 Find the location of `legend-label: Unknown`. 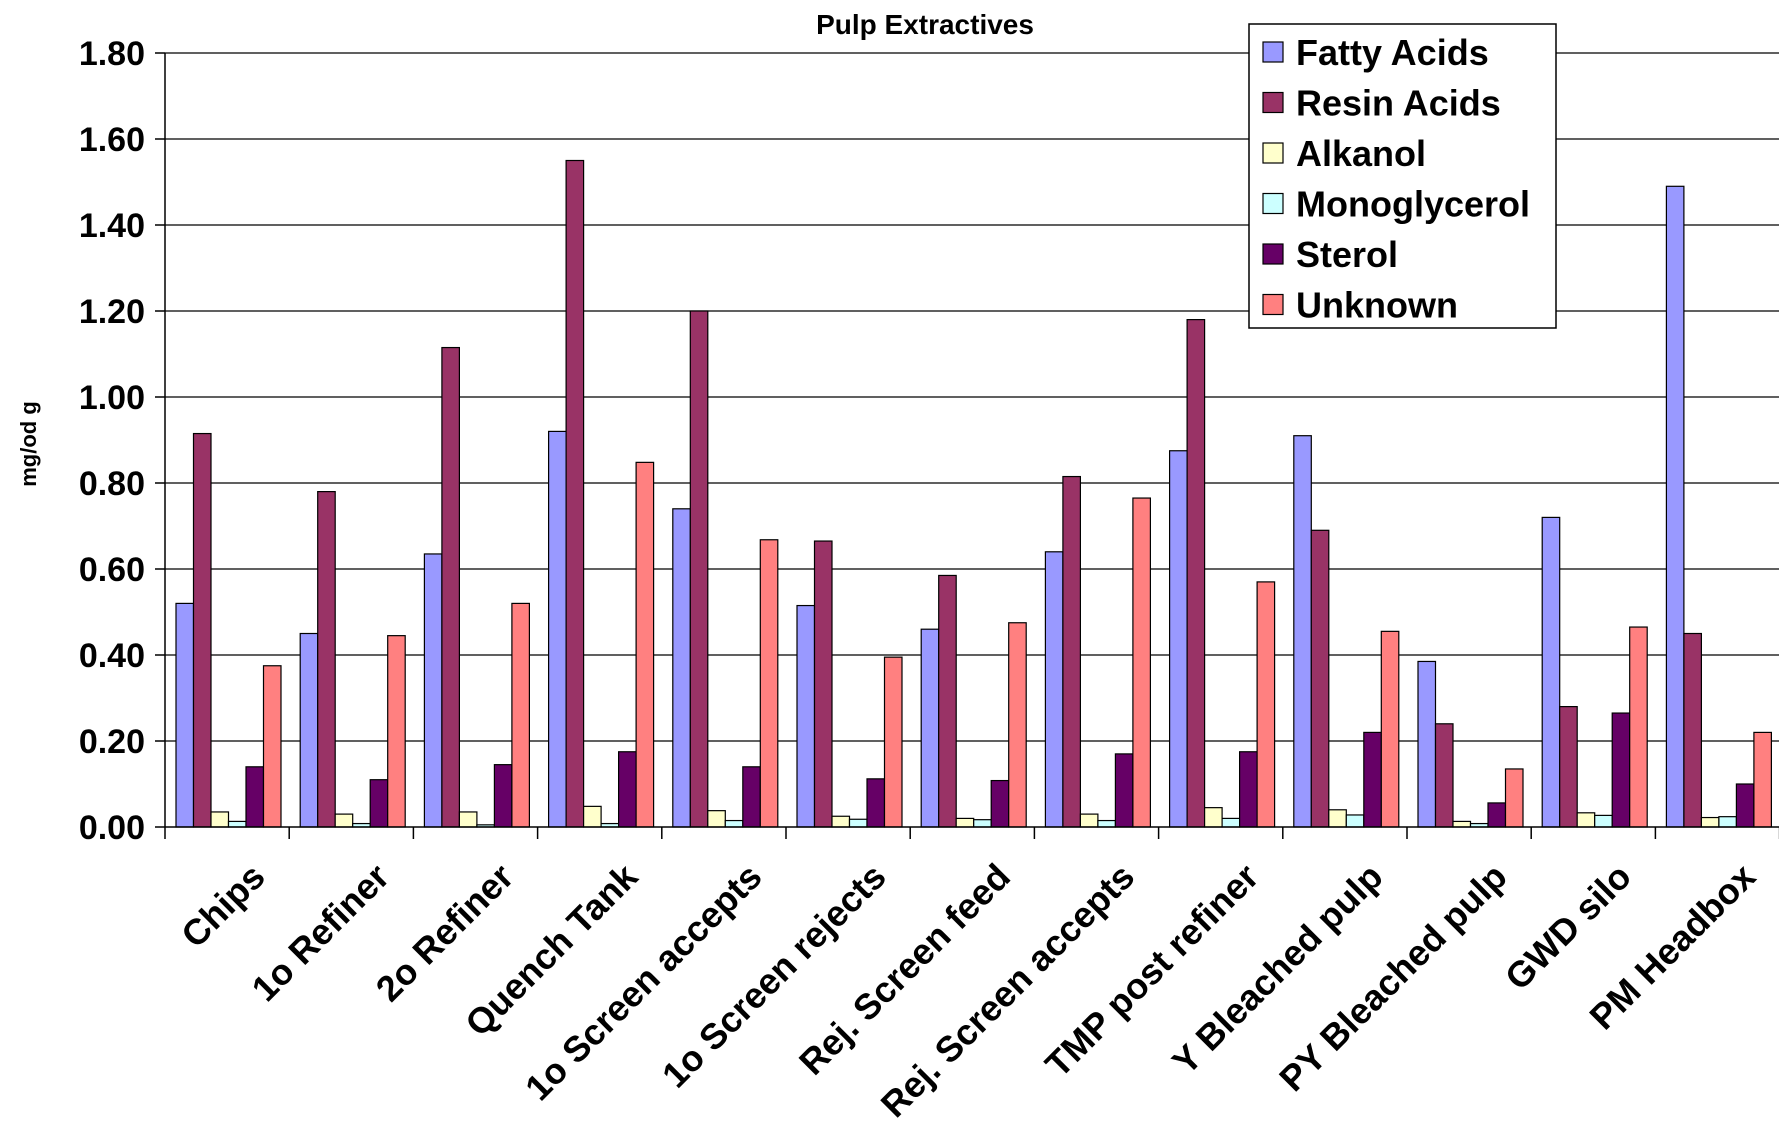

legend-label: Unknown is located at coordinates (1377, 305).